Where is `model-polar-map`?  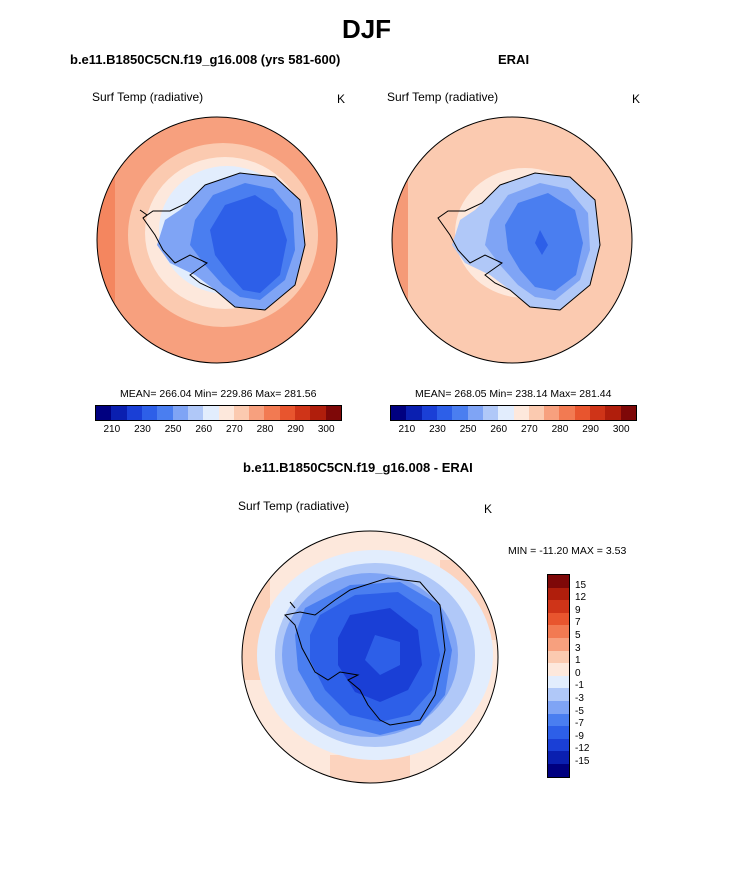 model-polar-map is located at coordinates (217, 240).